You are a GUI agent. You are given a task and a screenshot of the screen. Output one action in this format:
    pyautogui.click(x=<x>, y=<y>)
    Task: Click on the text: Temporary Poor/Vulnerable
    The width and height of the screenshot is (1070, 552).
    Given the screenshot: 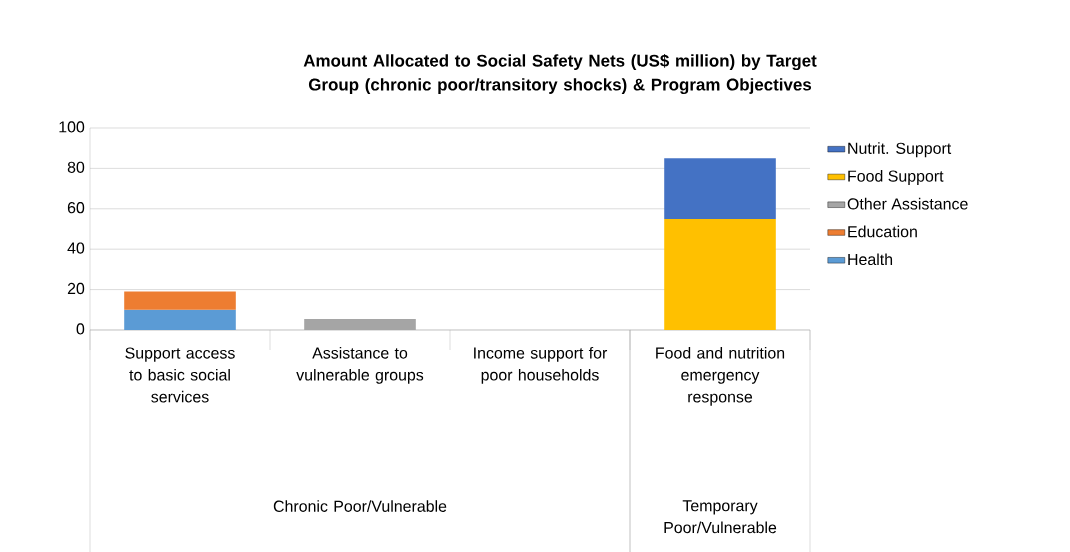 What is the action you would take?
    pyautogui.click(x=720, y=517)
    